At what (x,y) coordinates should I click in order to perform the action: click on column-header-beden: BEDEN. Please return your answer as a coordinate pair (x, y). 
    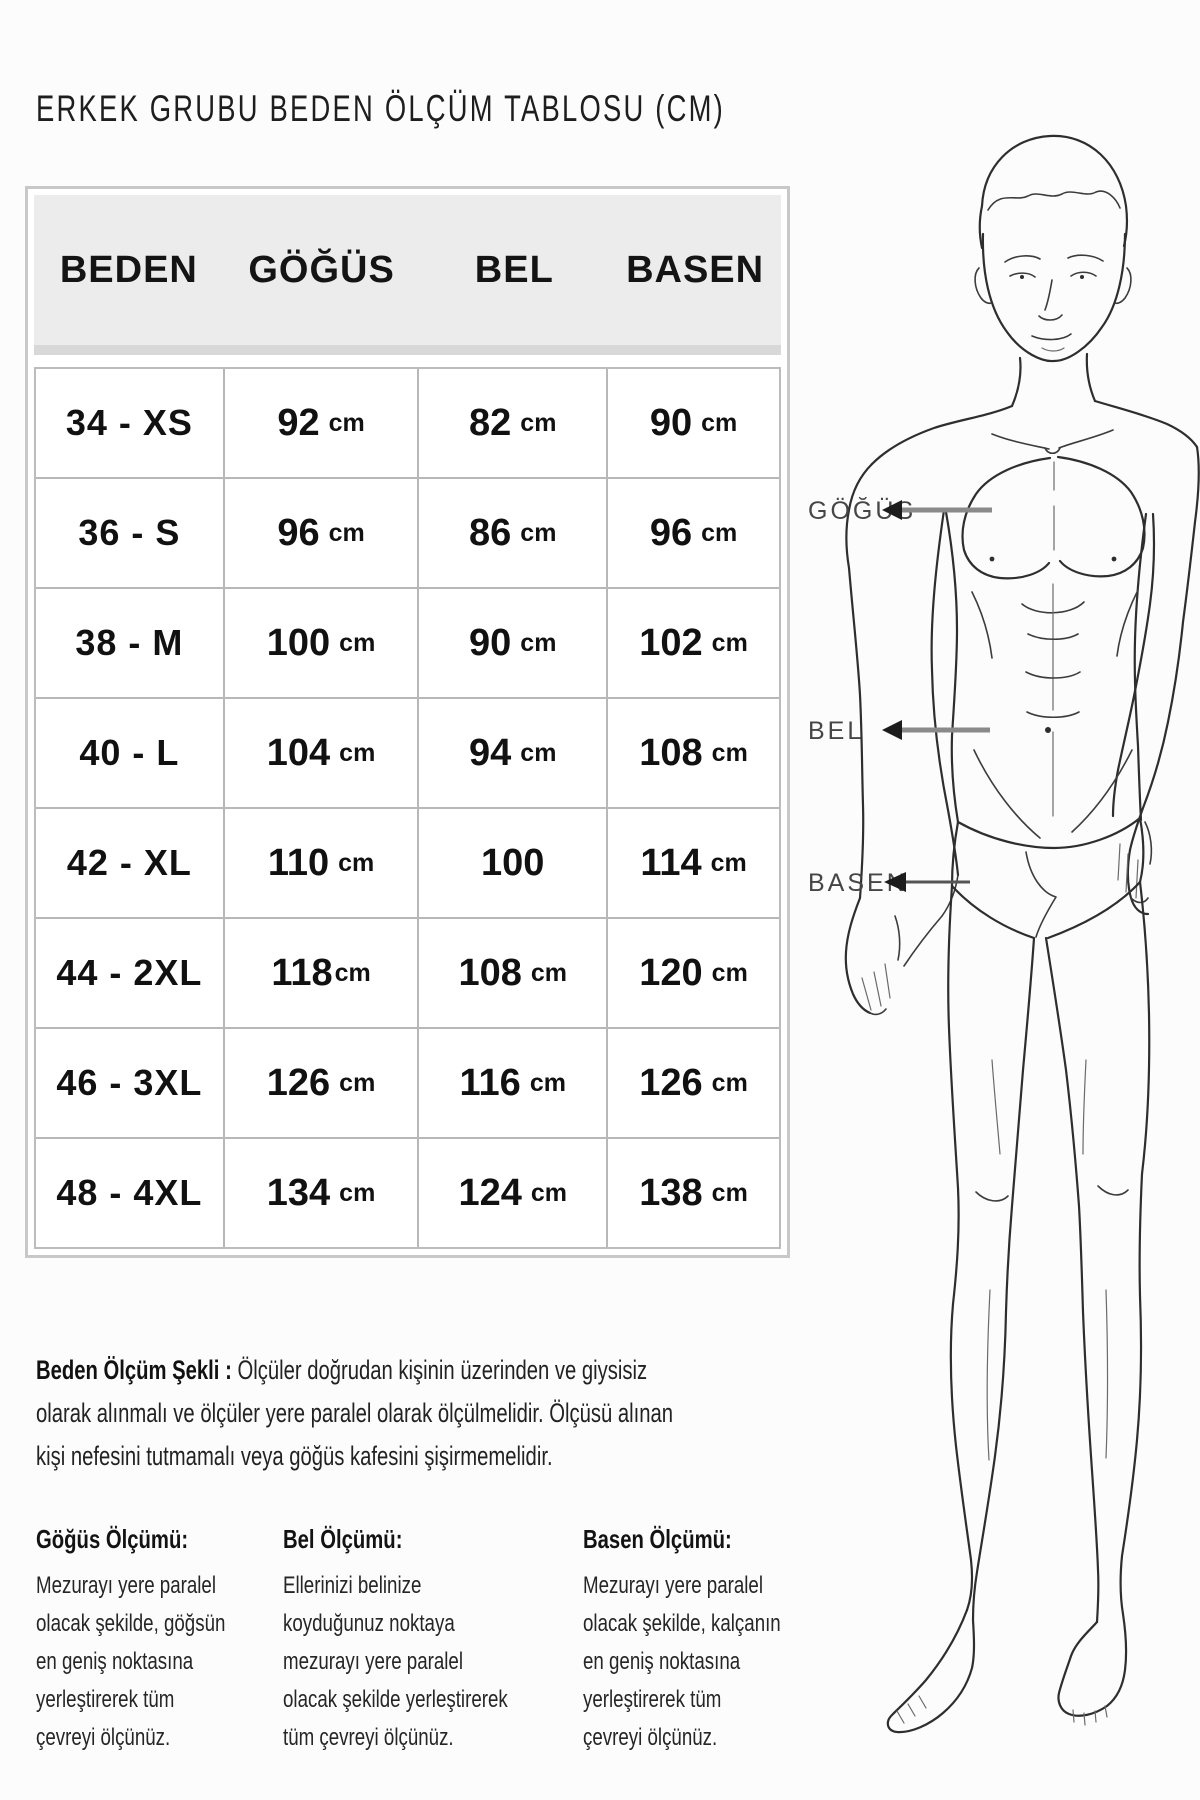
    Looking at the image, I should click on (128, 269).